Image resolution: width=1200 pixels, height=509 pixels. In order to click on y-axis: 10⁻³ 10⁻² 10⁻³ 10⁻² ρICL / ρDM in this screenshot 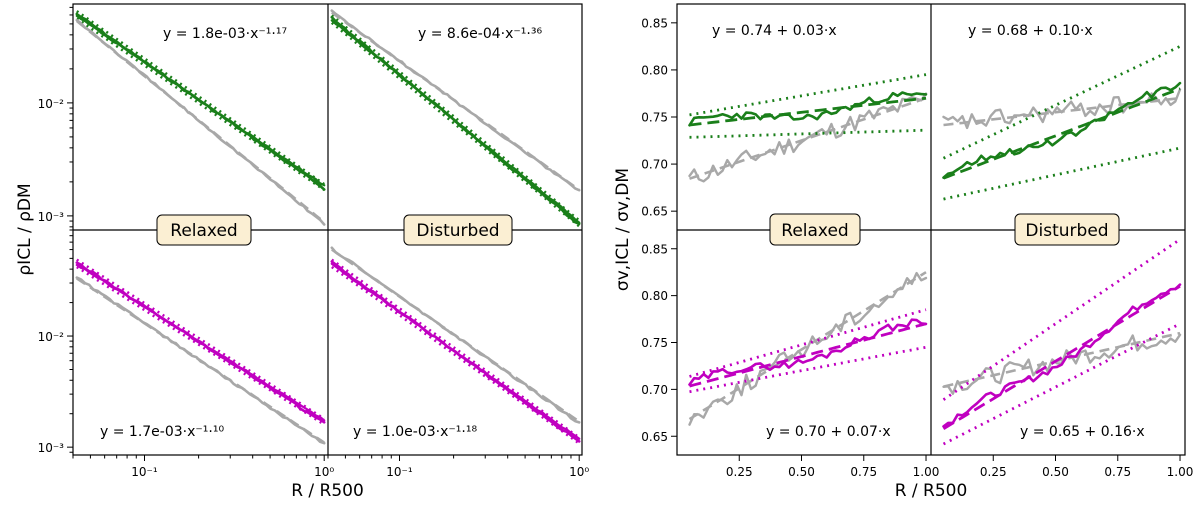, I will do `click(44, 230)`.